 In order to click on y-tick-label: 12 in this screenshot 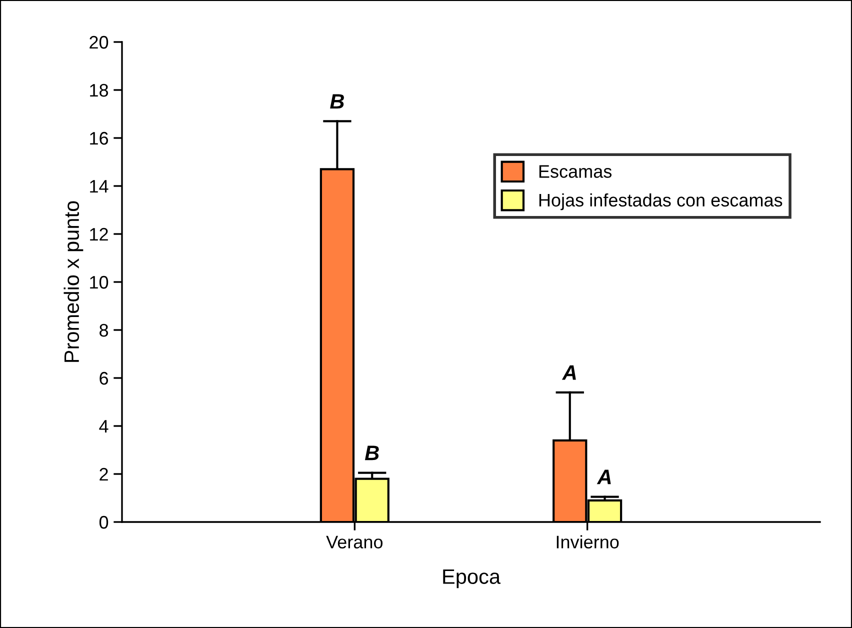, I will do `click(99, 234)`.